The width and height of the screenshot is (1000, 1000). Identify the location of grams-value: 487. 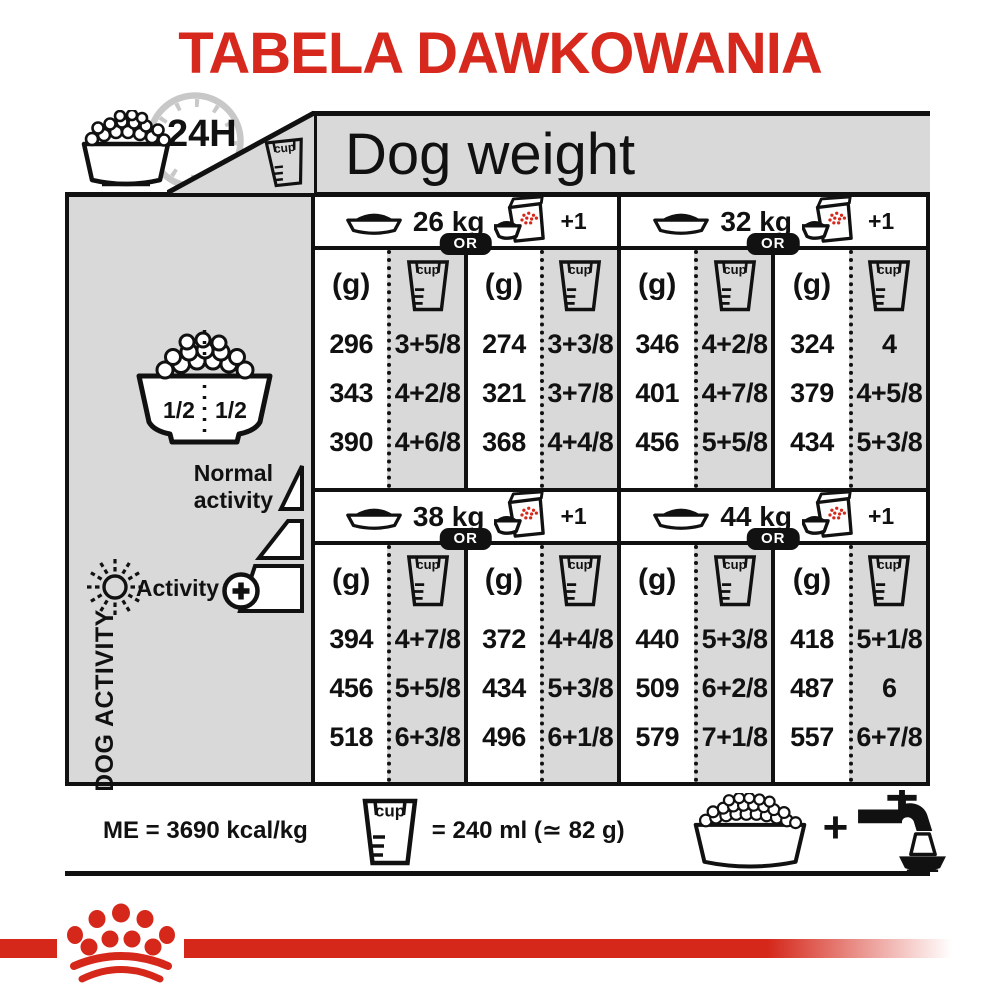
(812, 688).